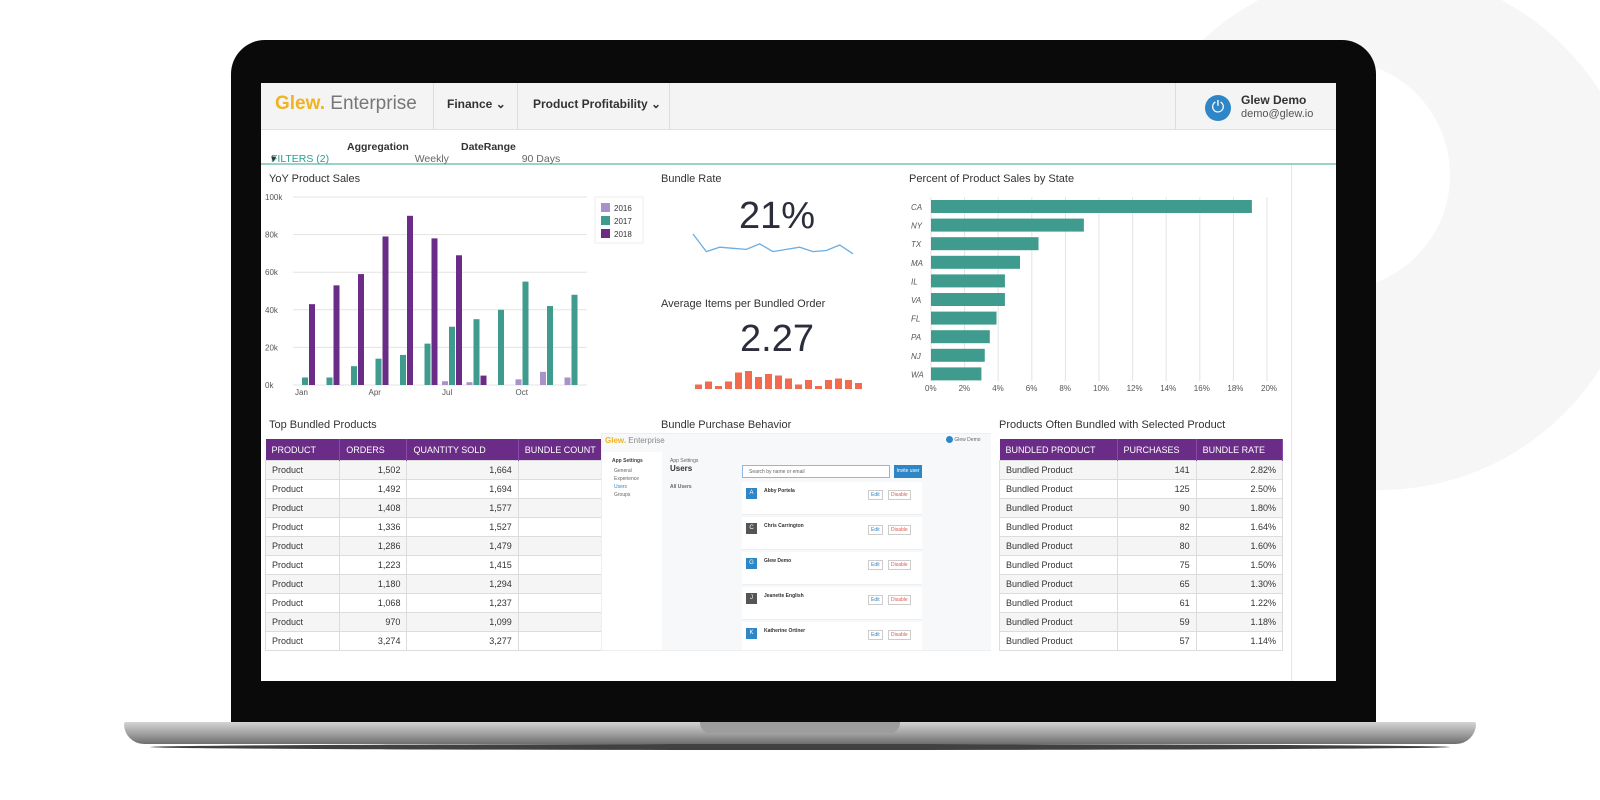 The height and width of the screenshot is (800, 1600). Describe the element at coordinates (301, 392) in the screenshot. I see `yoy-x-tick: Jan` at that location.